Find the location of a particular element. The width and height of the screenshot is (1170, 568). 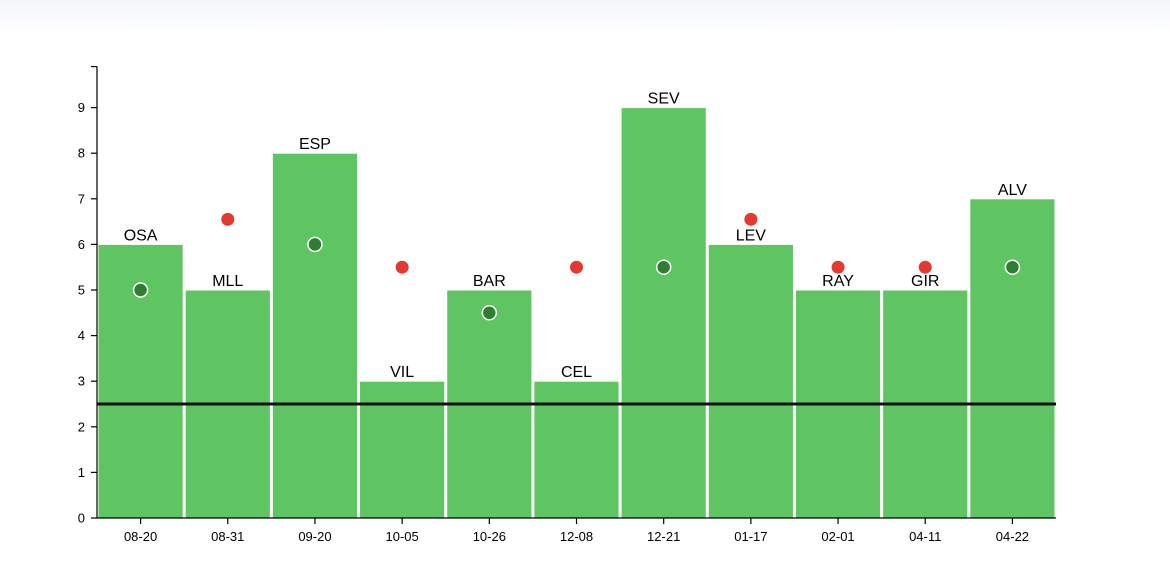

y-tick-label-2: 2 is located at coordinates (81, 426).